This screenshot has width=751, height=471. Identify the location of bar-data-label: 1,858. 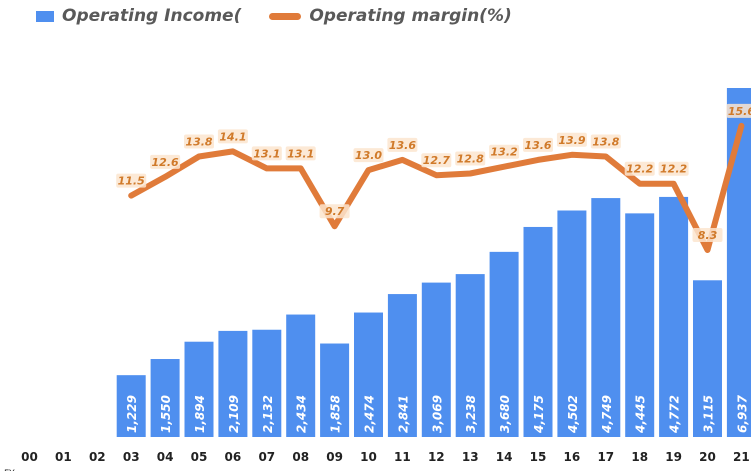
(336, 414).